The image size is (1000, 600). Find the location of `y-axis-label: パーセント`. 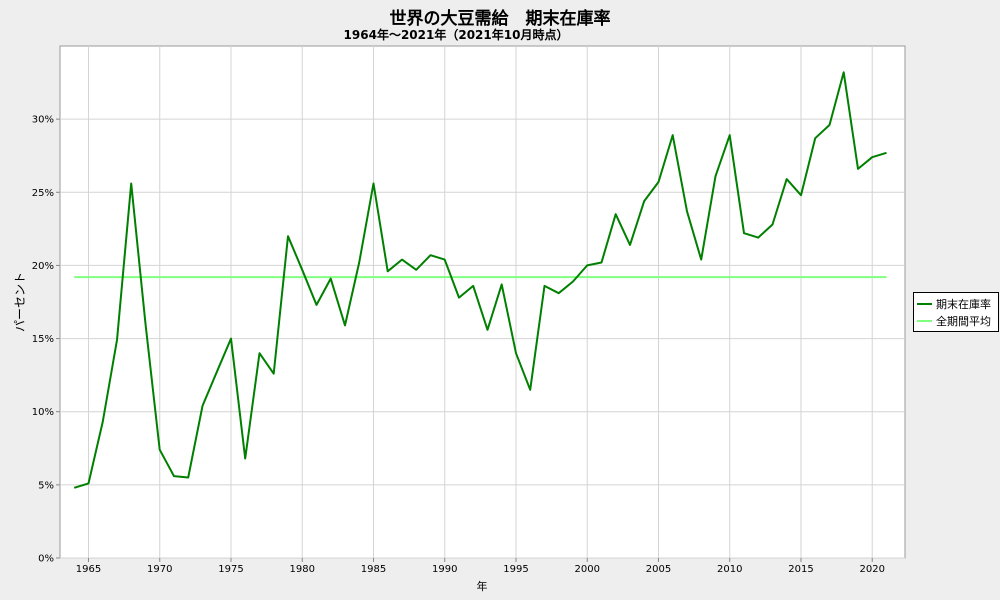

y-axis-label: パーセント is located at coordinates (20, 302).